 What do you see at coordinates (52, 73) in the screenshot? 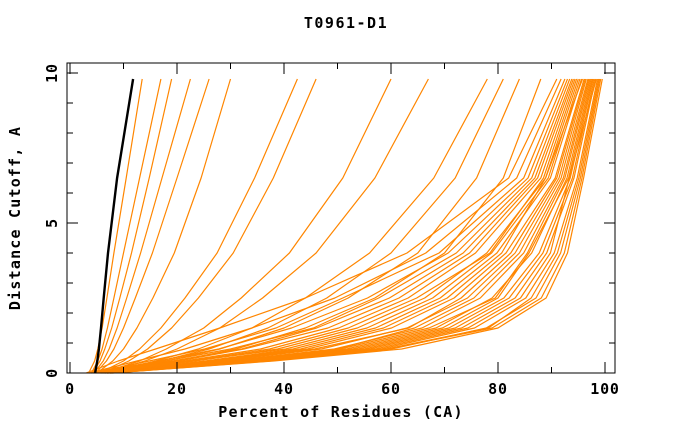
I see `y-tick-label: 10` at bounding box center [52, 73].